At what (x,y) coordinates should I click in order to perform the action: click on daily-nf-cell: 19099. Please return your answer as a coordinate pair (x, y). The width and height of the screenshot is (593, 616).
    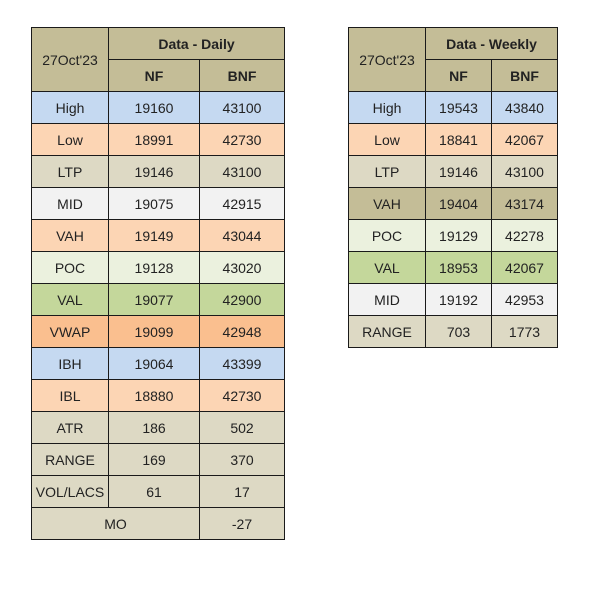
    Looking at the image, I should click on (154, 331).